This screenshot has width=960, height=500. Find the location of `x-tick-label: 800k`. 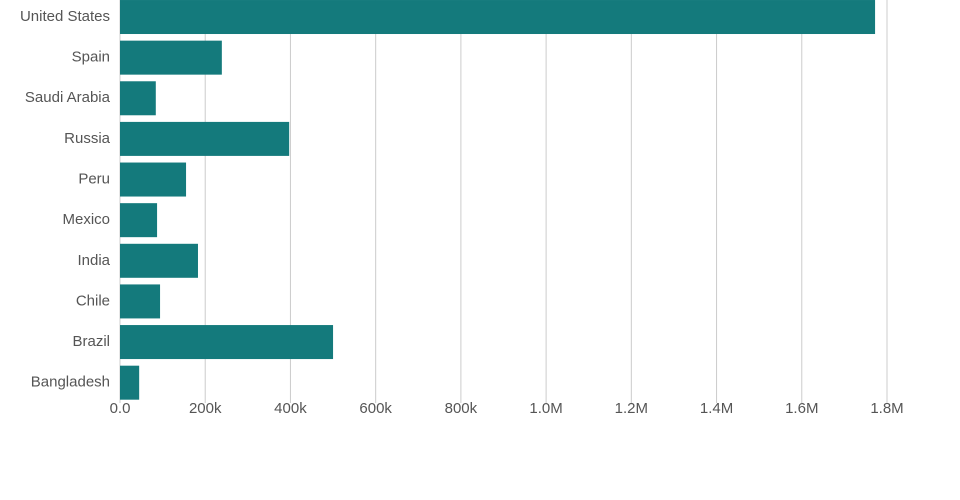

x-tick-label: 800k is located at coordinates (461, 408).